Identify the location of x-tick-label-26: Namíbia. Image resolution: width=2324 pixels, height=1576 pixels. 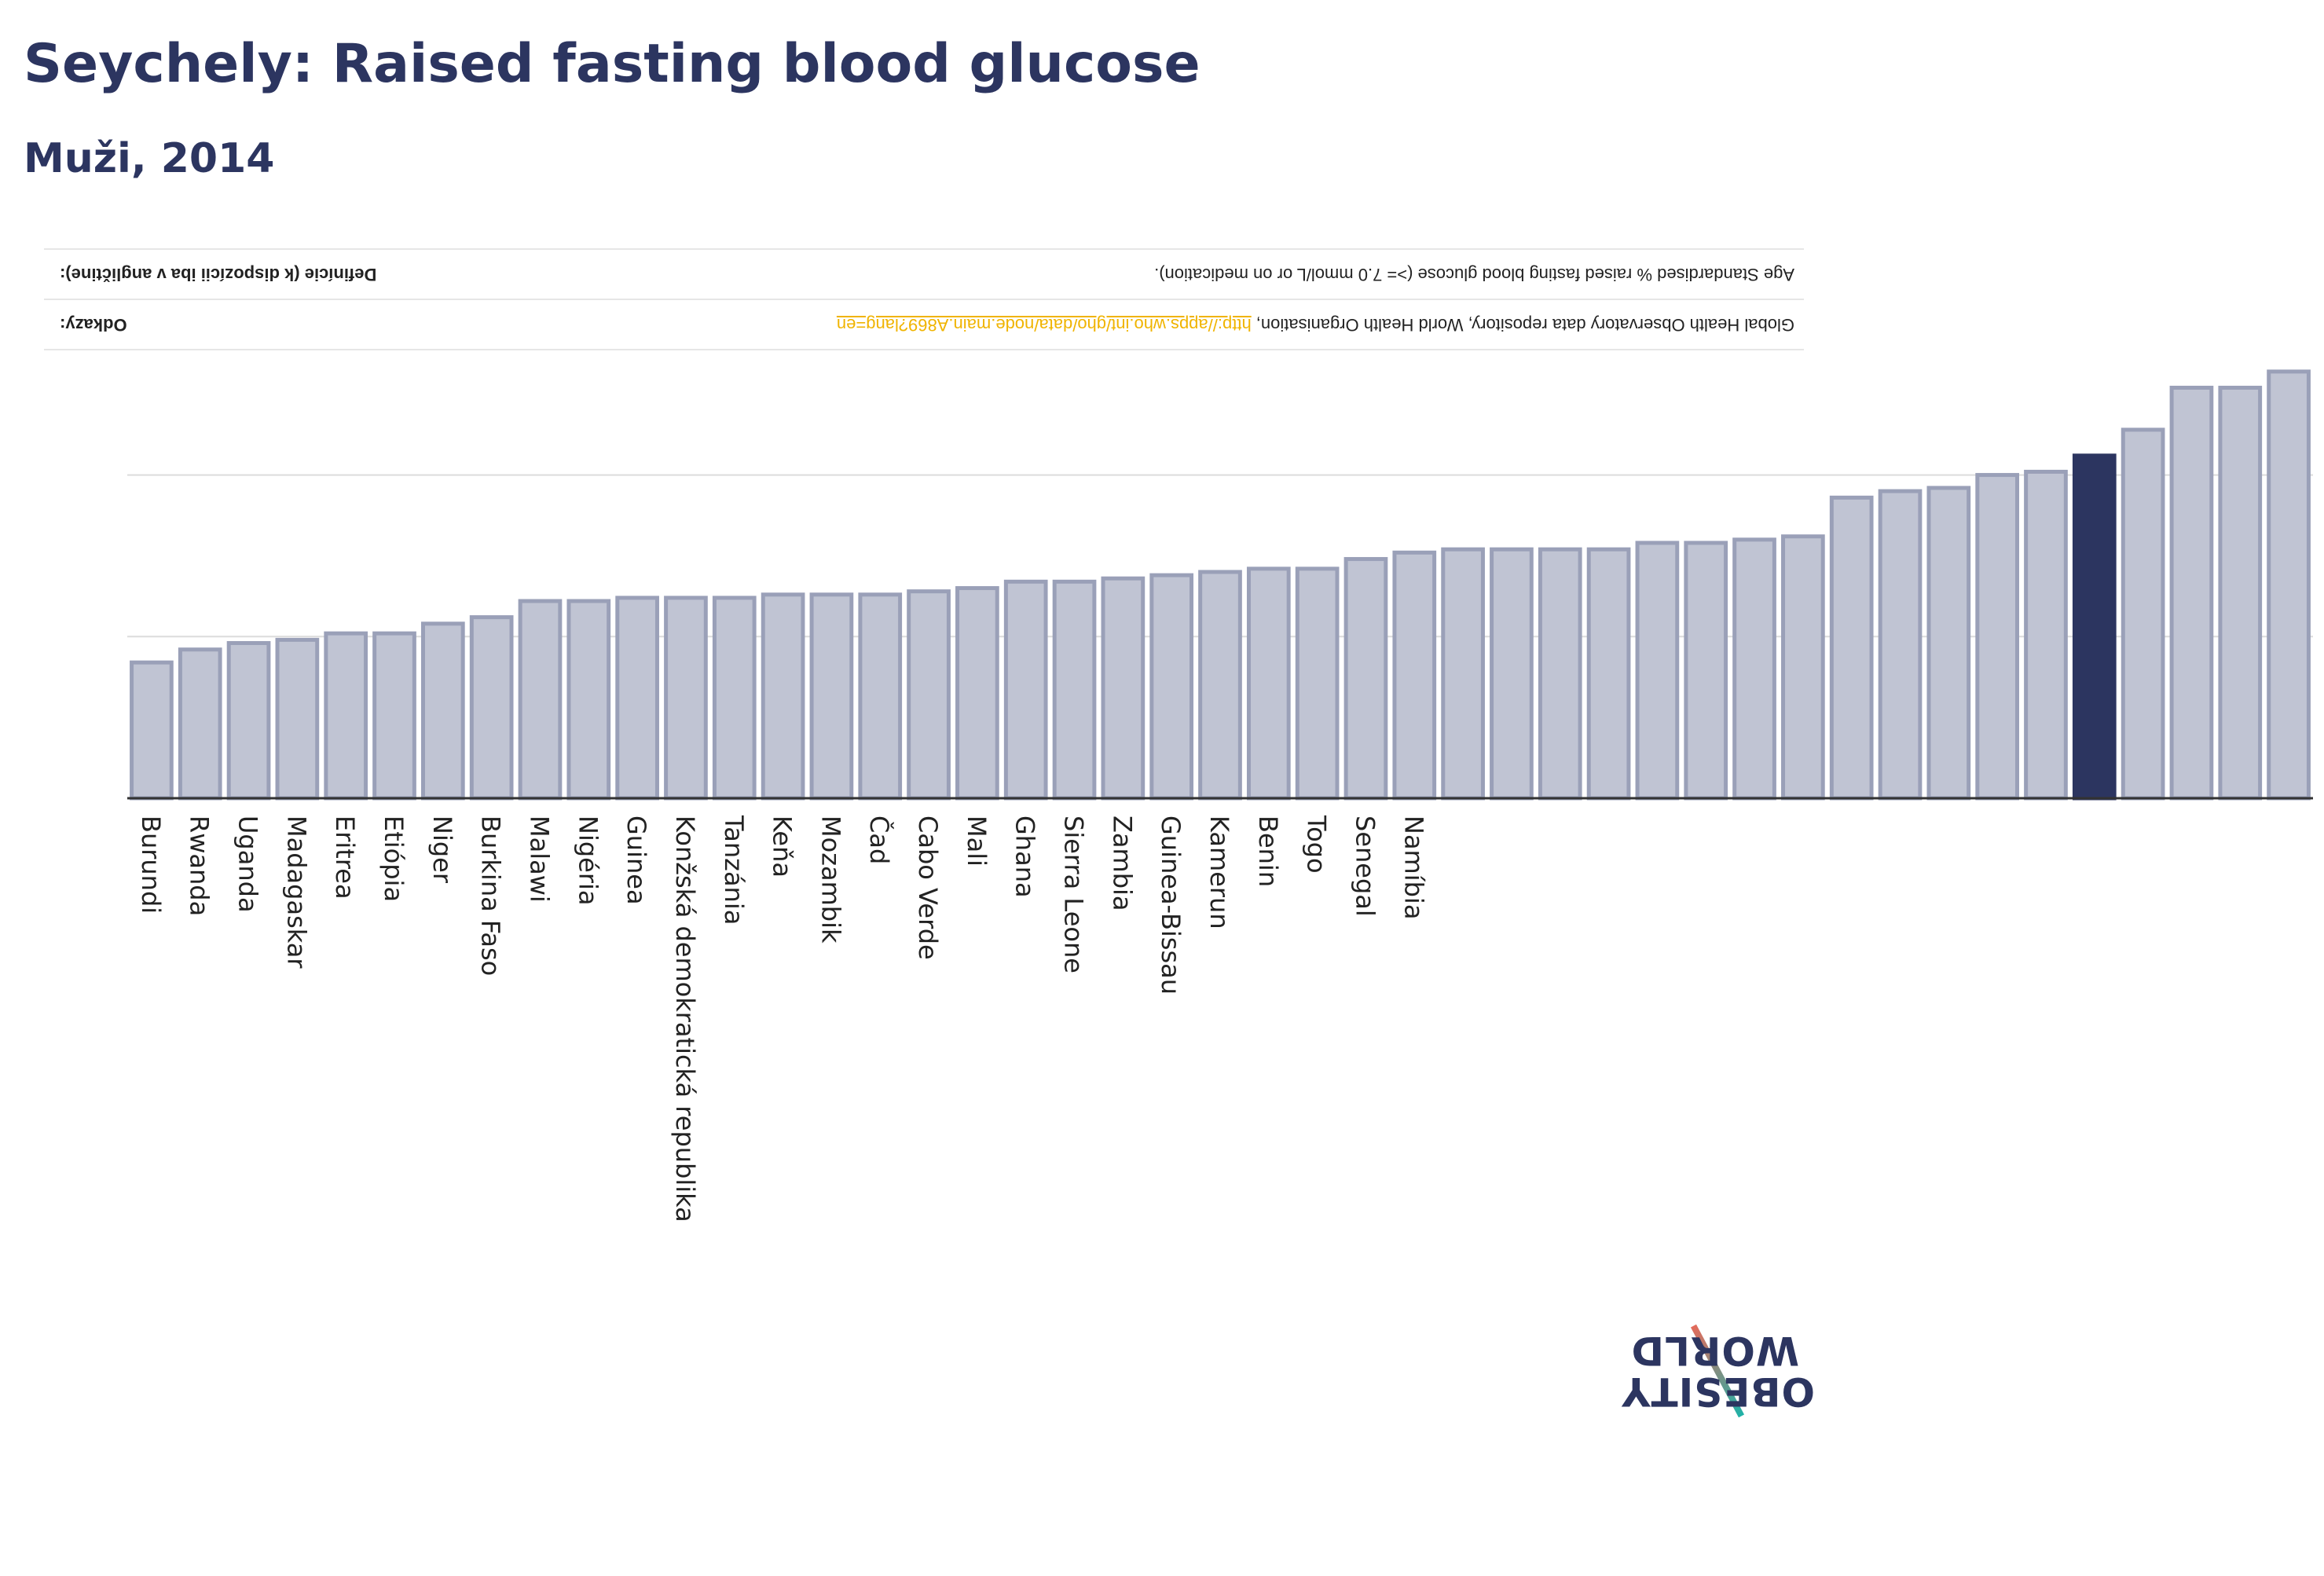
(1413, 867).